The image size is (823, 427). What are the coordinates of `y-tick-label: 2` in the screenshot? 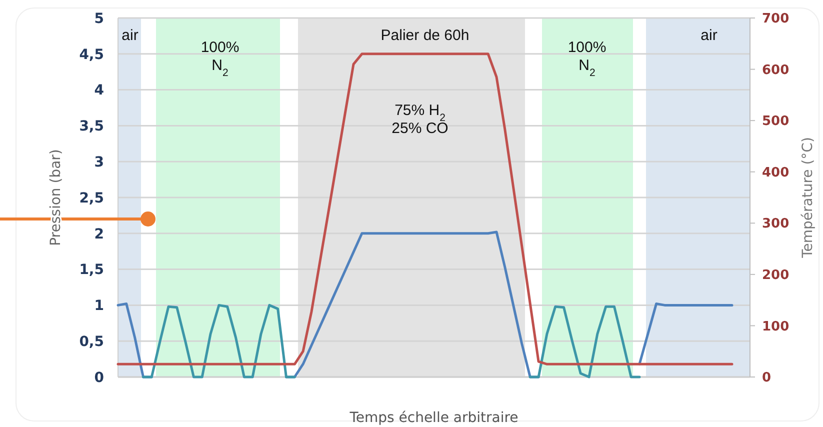 It's located at (99, 234).